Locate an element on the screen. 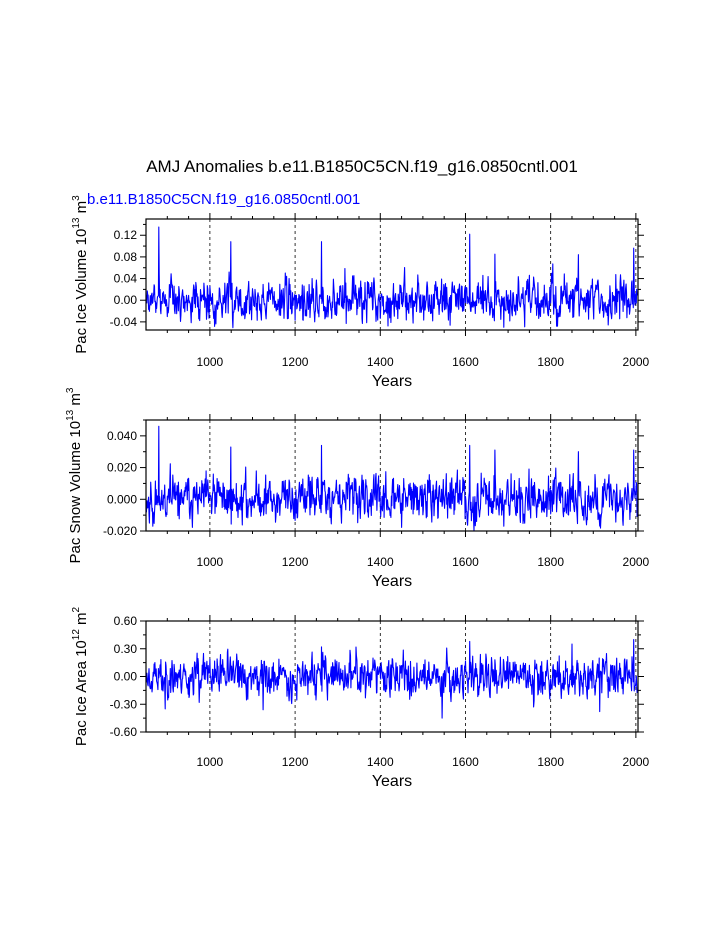 The height and width of the screenshot is (935, 723). y-axis-title: Pac Ice Volume 1013 m3 is located at coordinates (80, 274).